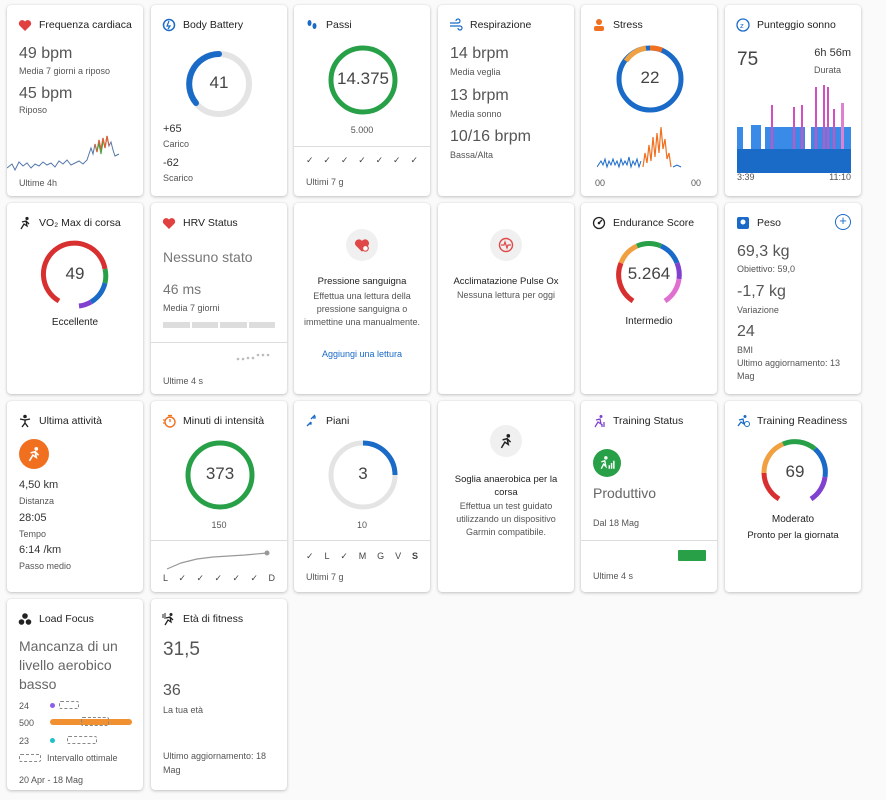  I want to click on drain-label: Scarico, so click(178, 178).